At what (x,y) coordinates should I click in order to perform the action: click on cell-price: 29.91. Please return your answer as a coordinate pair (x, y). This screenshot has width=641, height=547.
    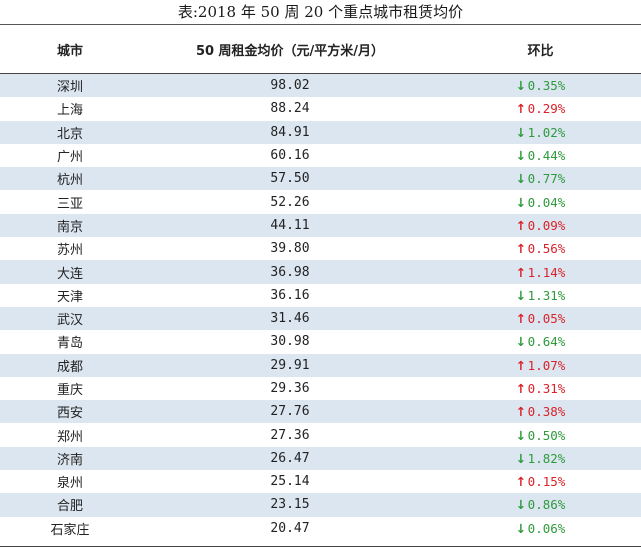
    Looking at the image, I should click on (290, 365).